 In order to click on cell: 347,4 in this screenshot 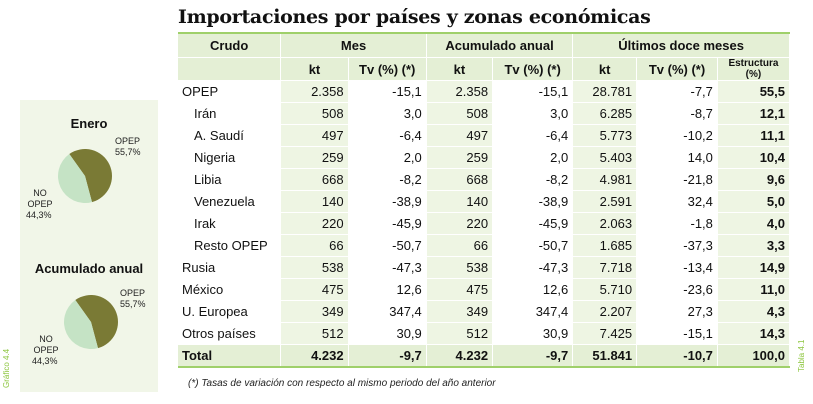, I will do `click(533, 311)`.